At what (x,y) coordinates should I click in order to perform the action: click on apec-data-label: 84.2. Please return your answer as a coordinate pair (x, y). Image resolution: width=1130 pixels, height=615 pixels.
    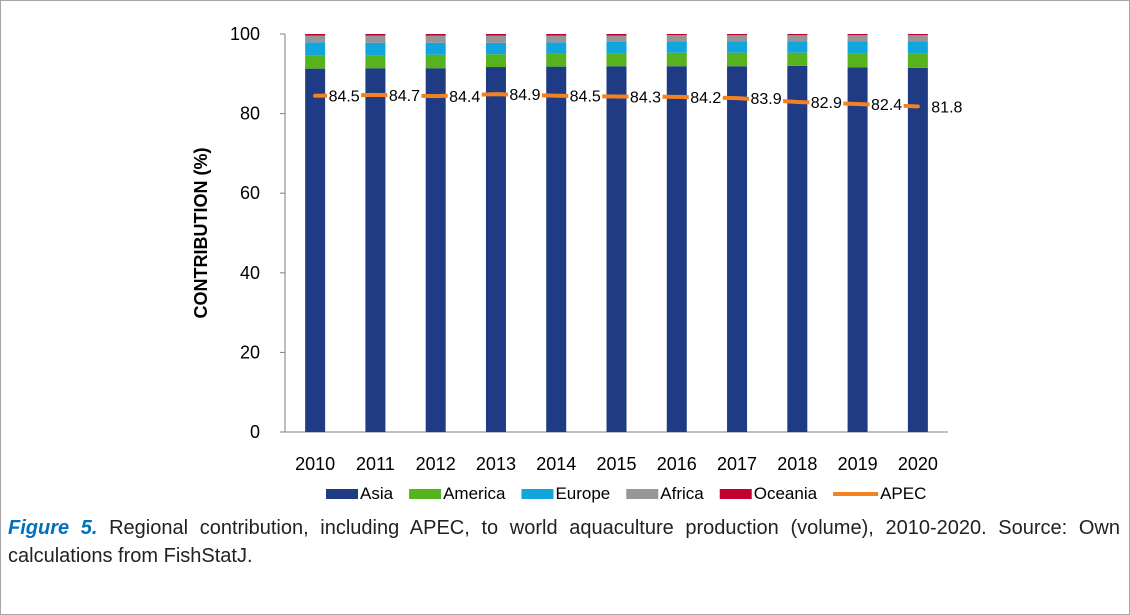
    Looking at the image, I should click on (705, 98).